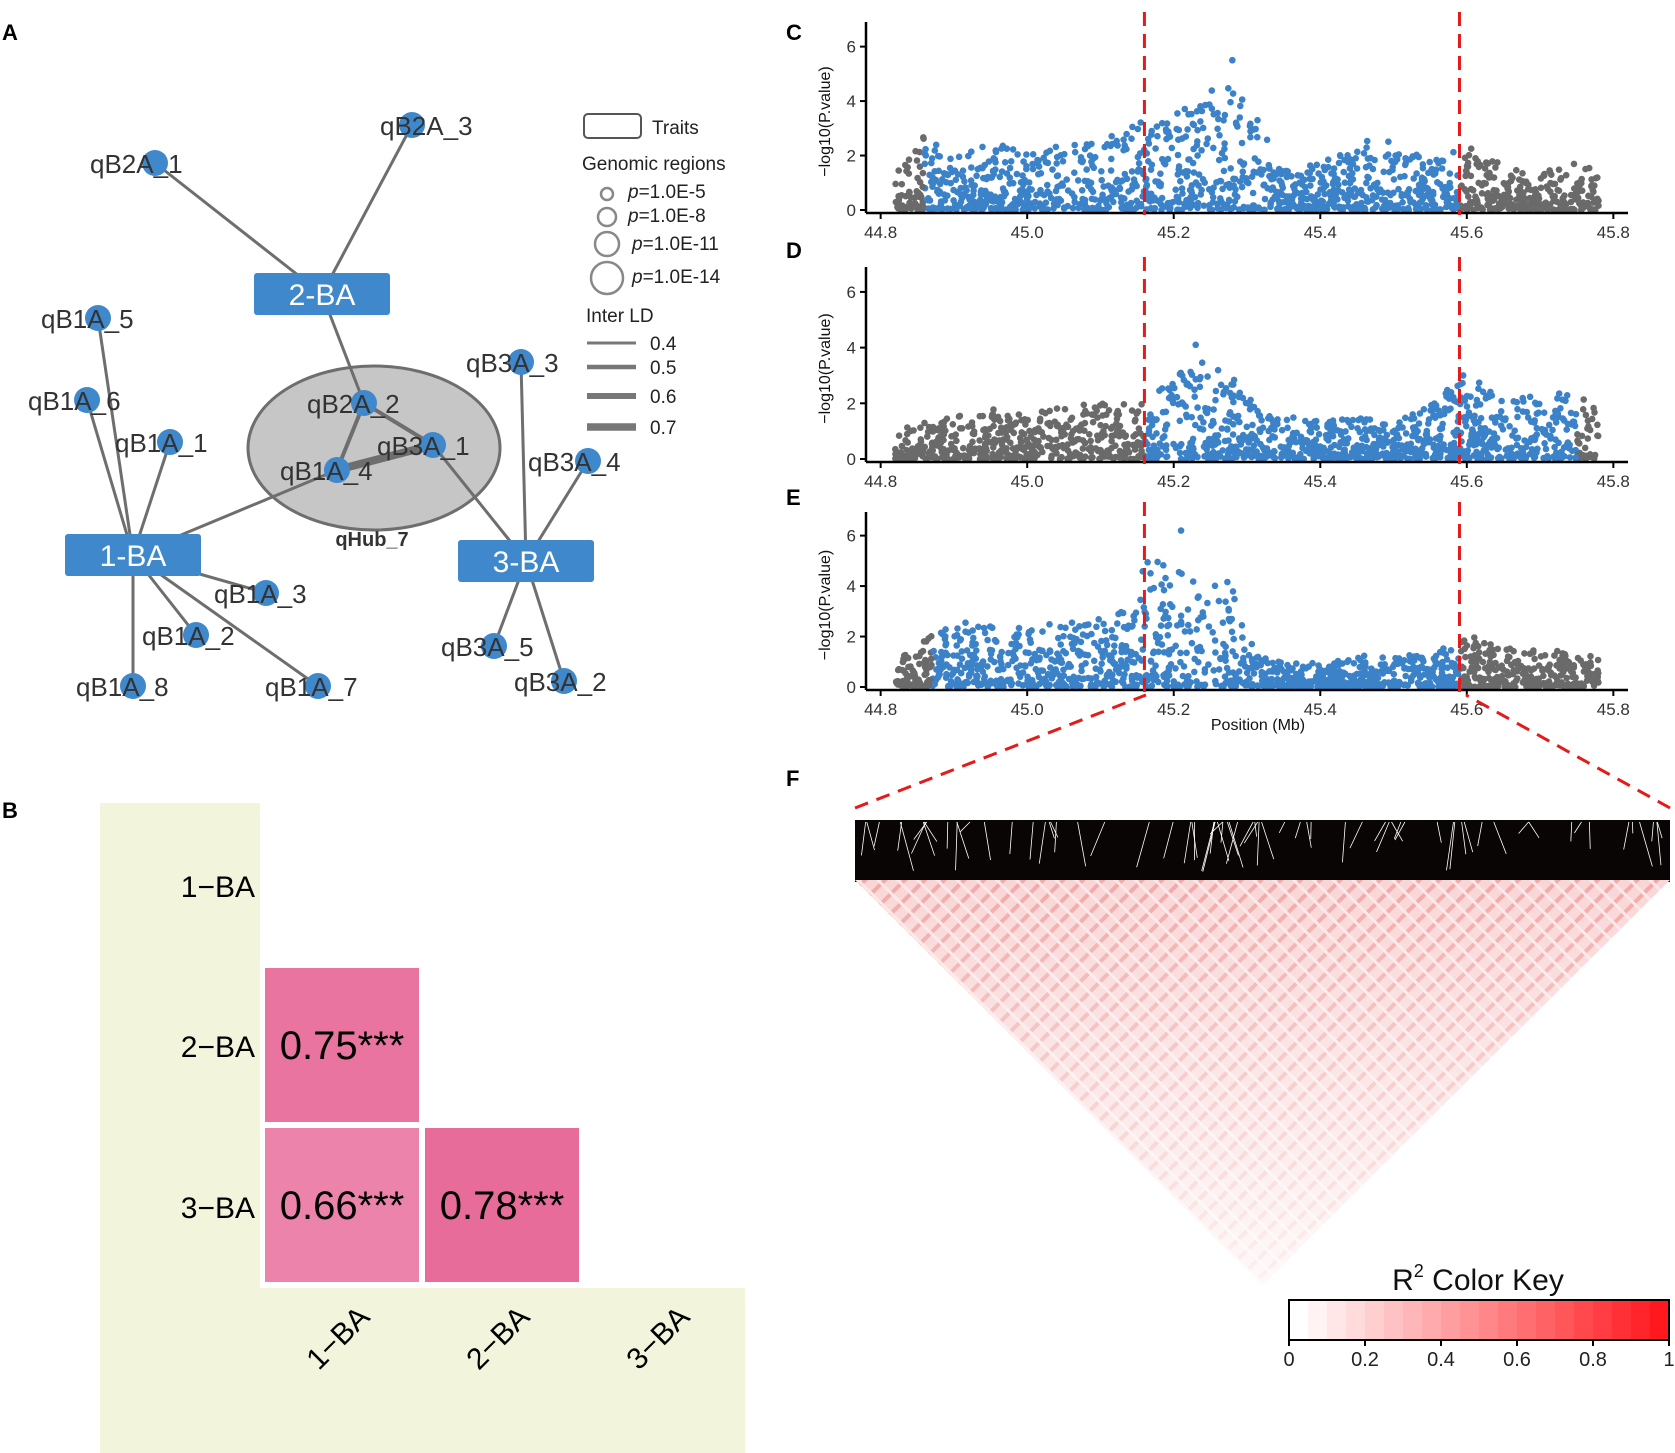  What do you see at coordinates (1584, 1320) in the screenshot?
I see `colorkey-step` at bounding box center [1584, 1320].